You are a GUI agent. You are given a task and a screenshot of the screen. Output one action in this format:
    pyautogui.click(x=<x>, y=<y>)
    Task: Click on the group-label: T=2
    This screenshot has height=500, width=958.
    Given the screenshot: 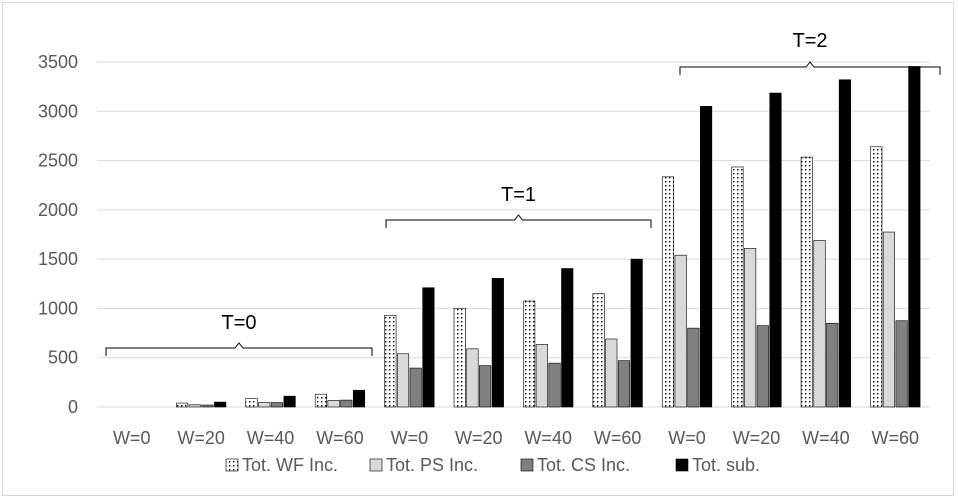 What is the action you would take?
    pyautogui.click(x=809, y=41)
    